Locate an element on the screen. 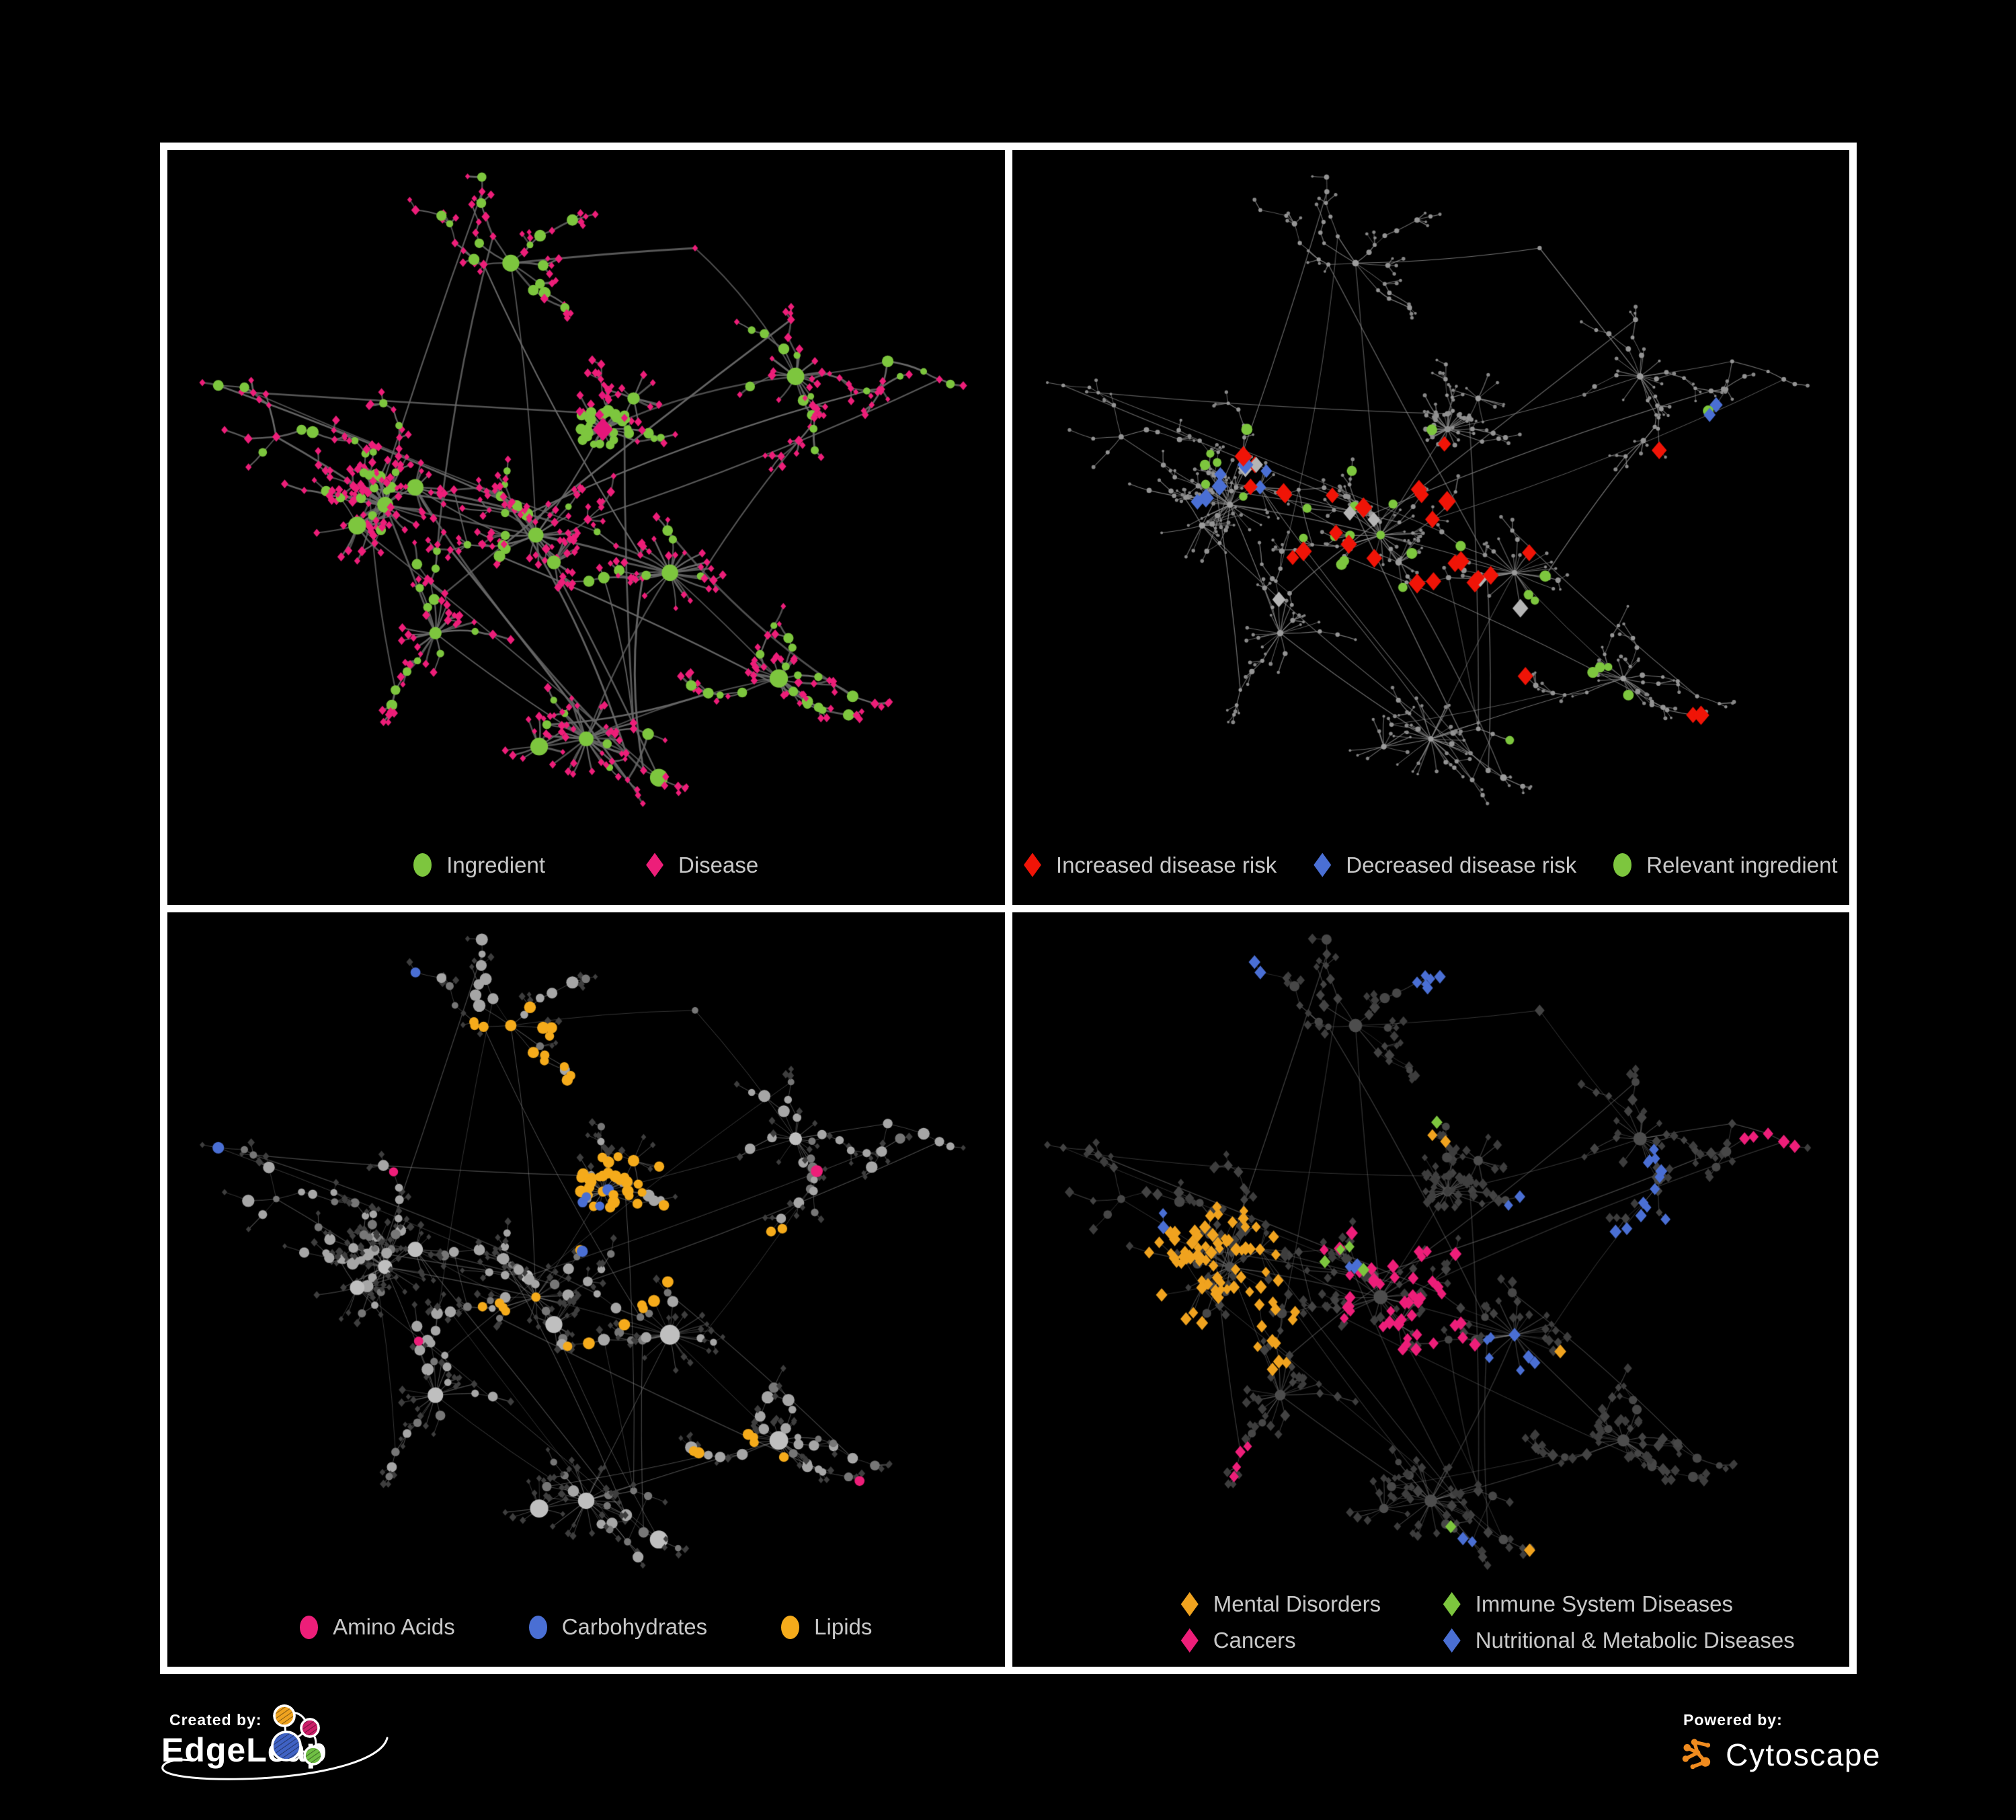  legend-nutrient-class: Amino Acids Carbohydrates Lipids is located at coordinates (586, 1627).